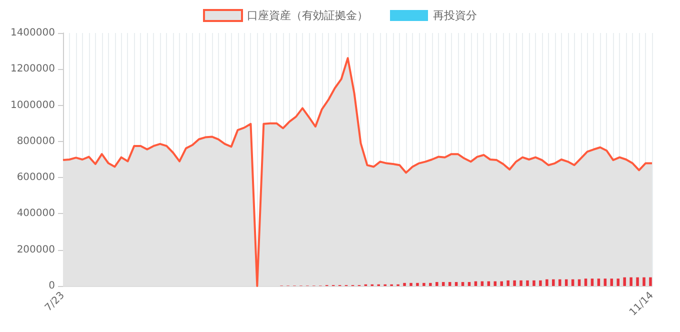 This screenshot has width=680, height=332. What do you see at coordinates (51, 286) in the screenshot?
I see `y-tick-label: 0` at bounding box center [51, 286].